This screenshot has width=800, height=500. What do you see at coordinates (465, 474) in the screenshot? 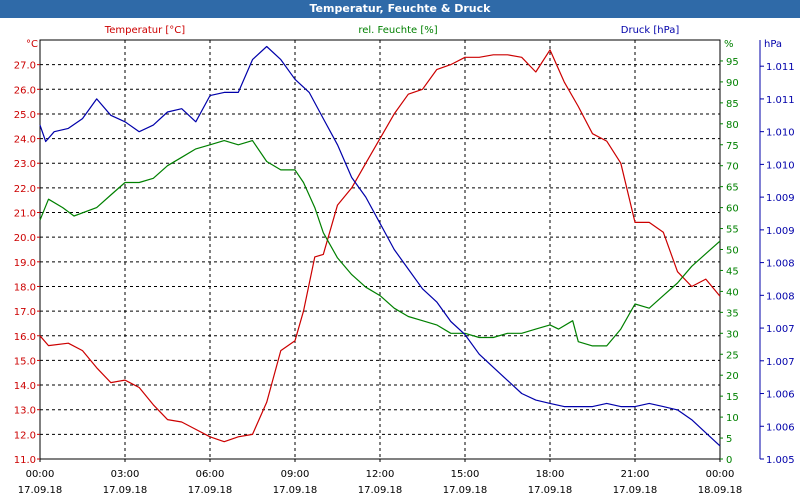
I see `x-tick-time: 15:00` at bounding box center [465, 474].